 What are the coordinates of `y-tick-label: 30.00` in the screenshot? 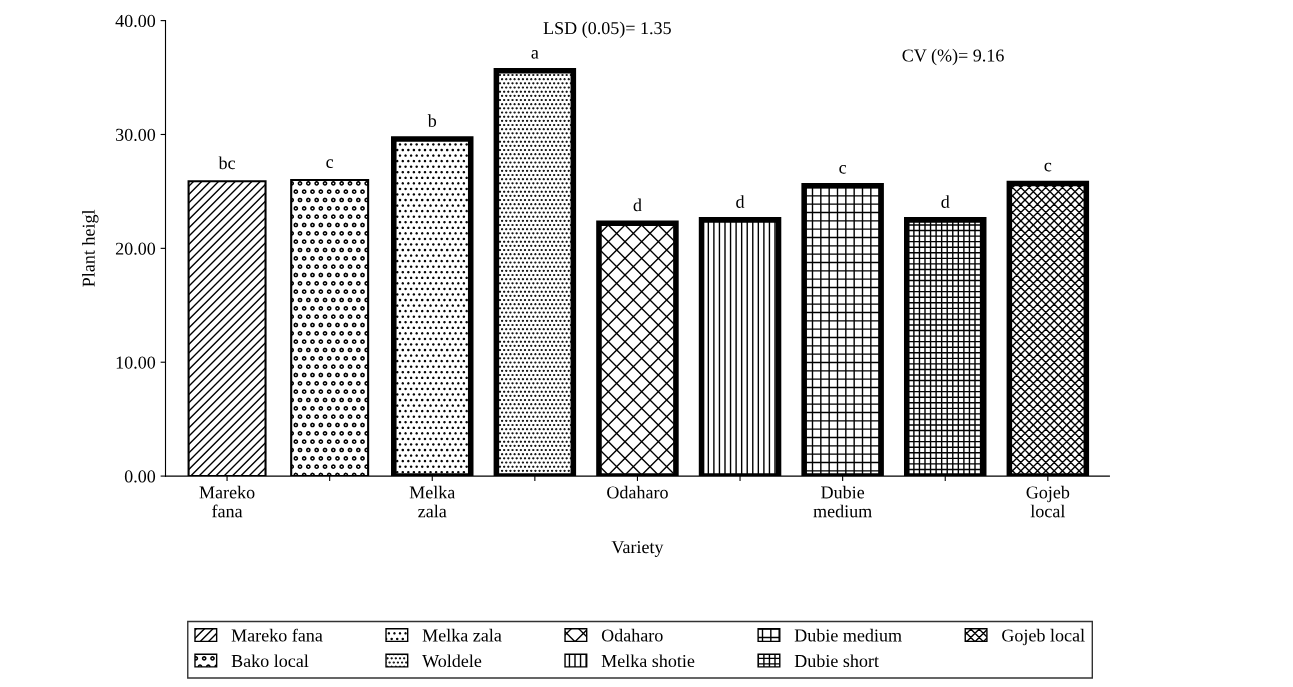 It's located at (136, 134).